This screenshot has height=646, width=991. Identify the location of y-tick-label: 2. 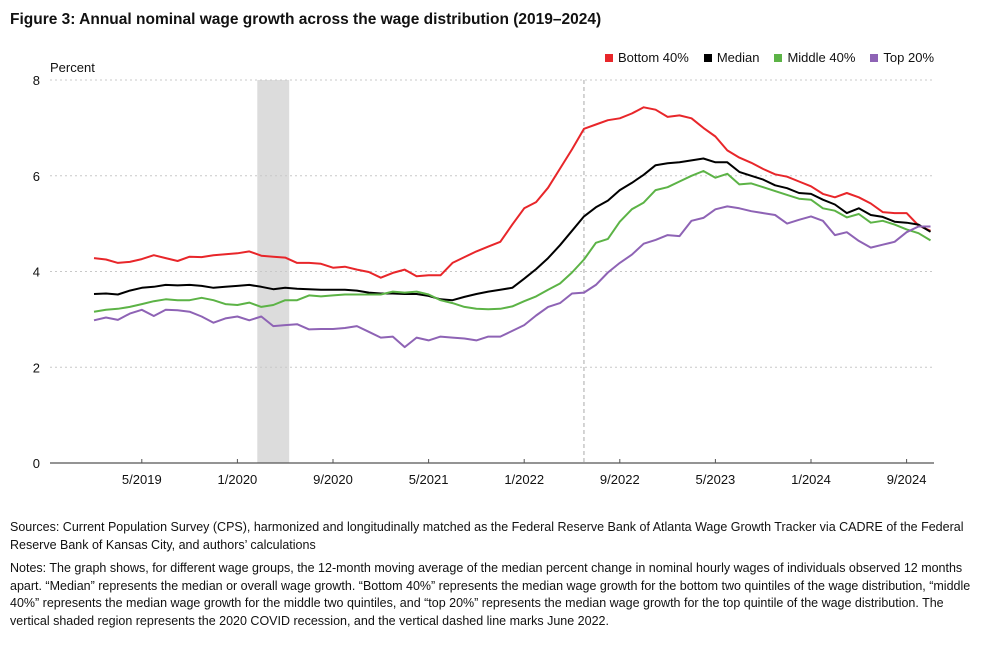
(36, 367).